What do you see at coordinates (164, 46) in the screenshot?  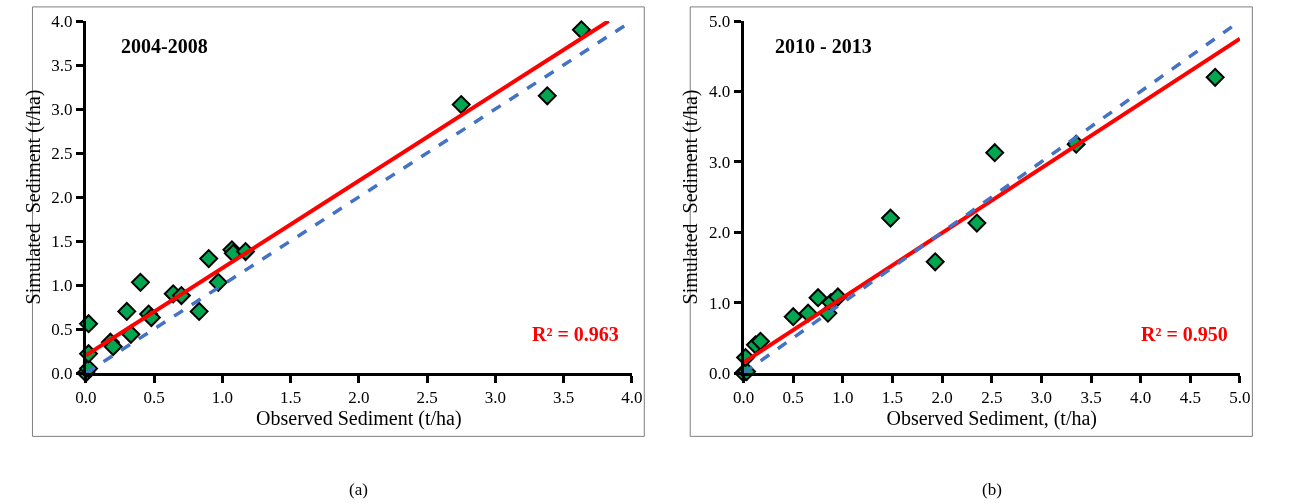 I see `annotation: 2004-2008` at bounding box center [164, 46].